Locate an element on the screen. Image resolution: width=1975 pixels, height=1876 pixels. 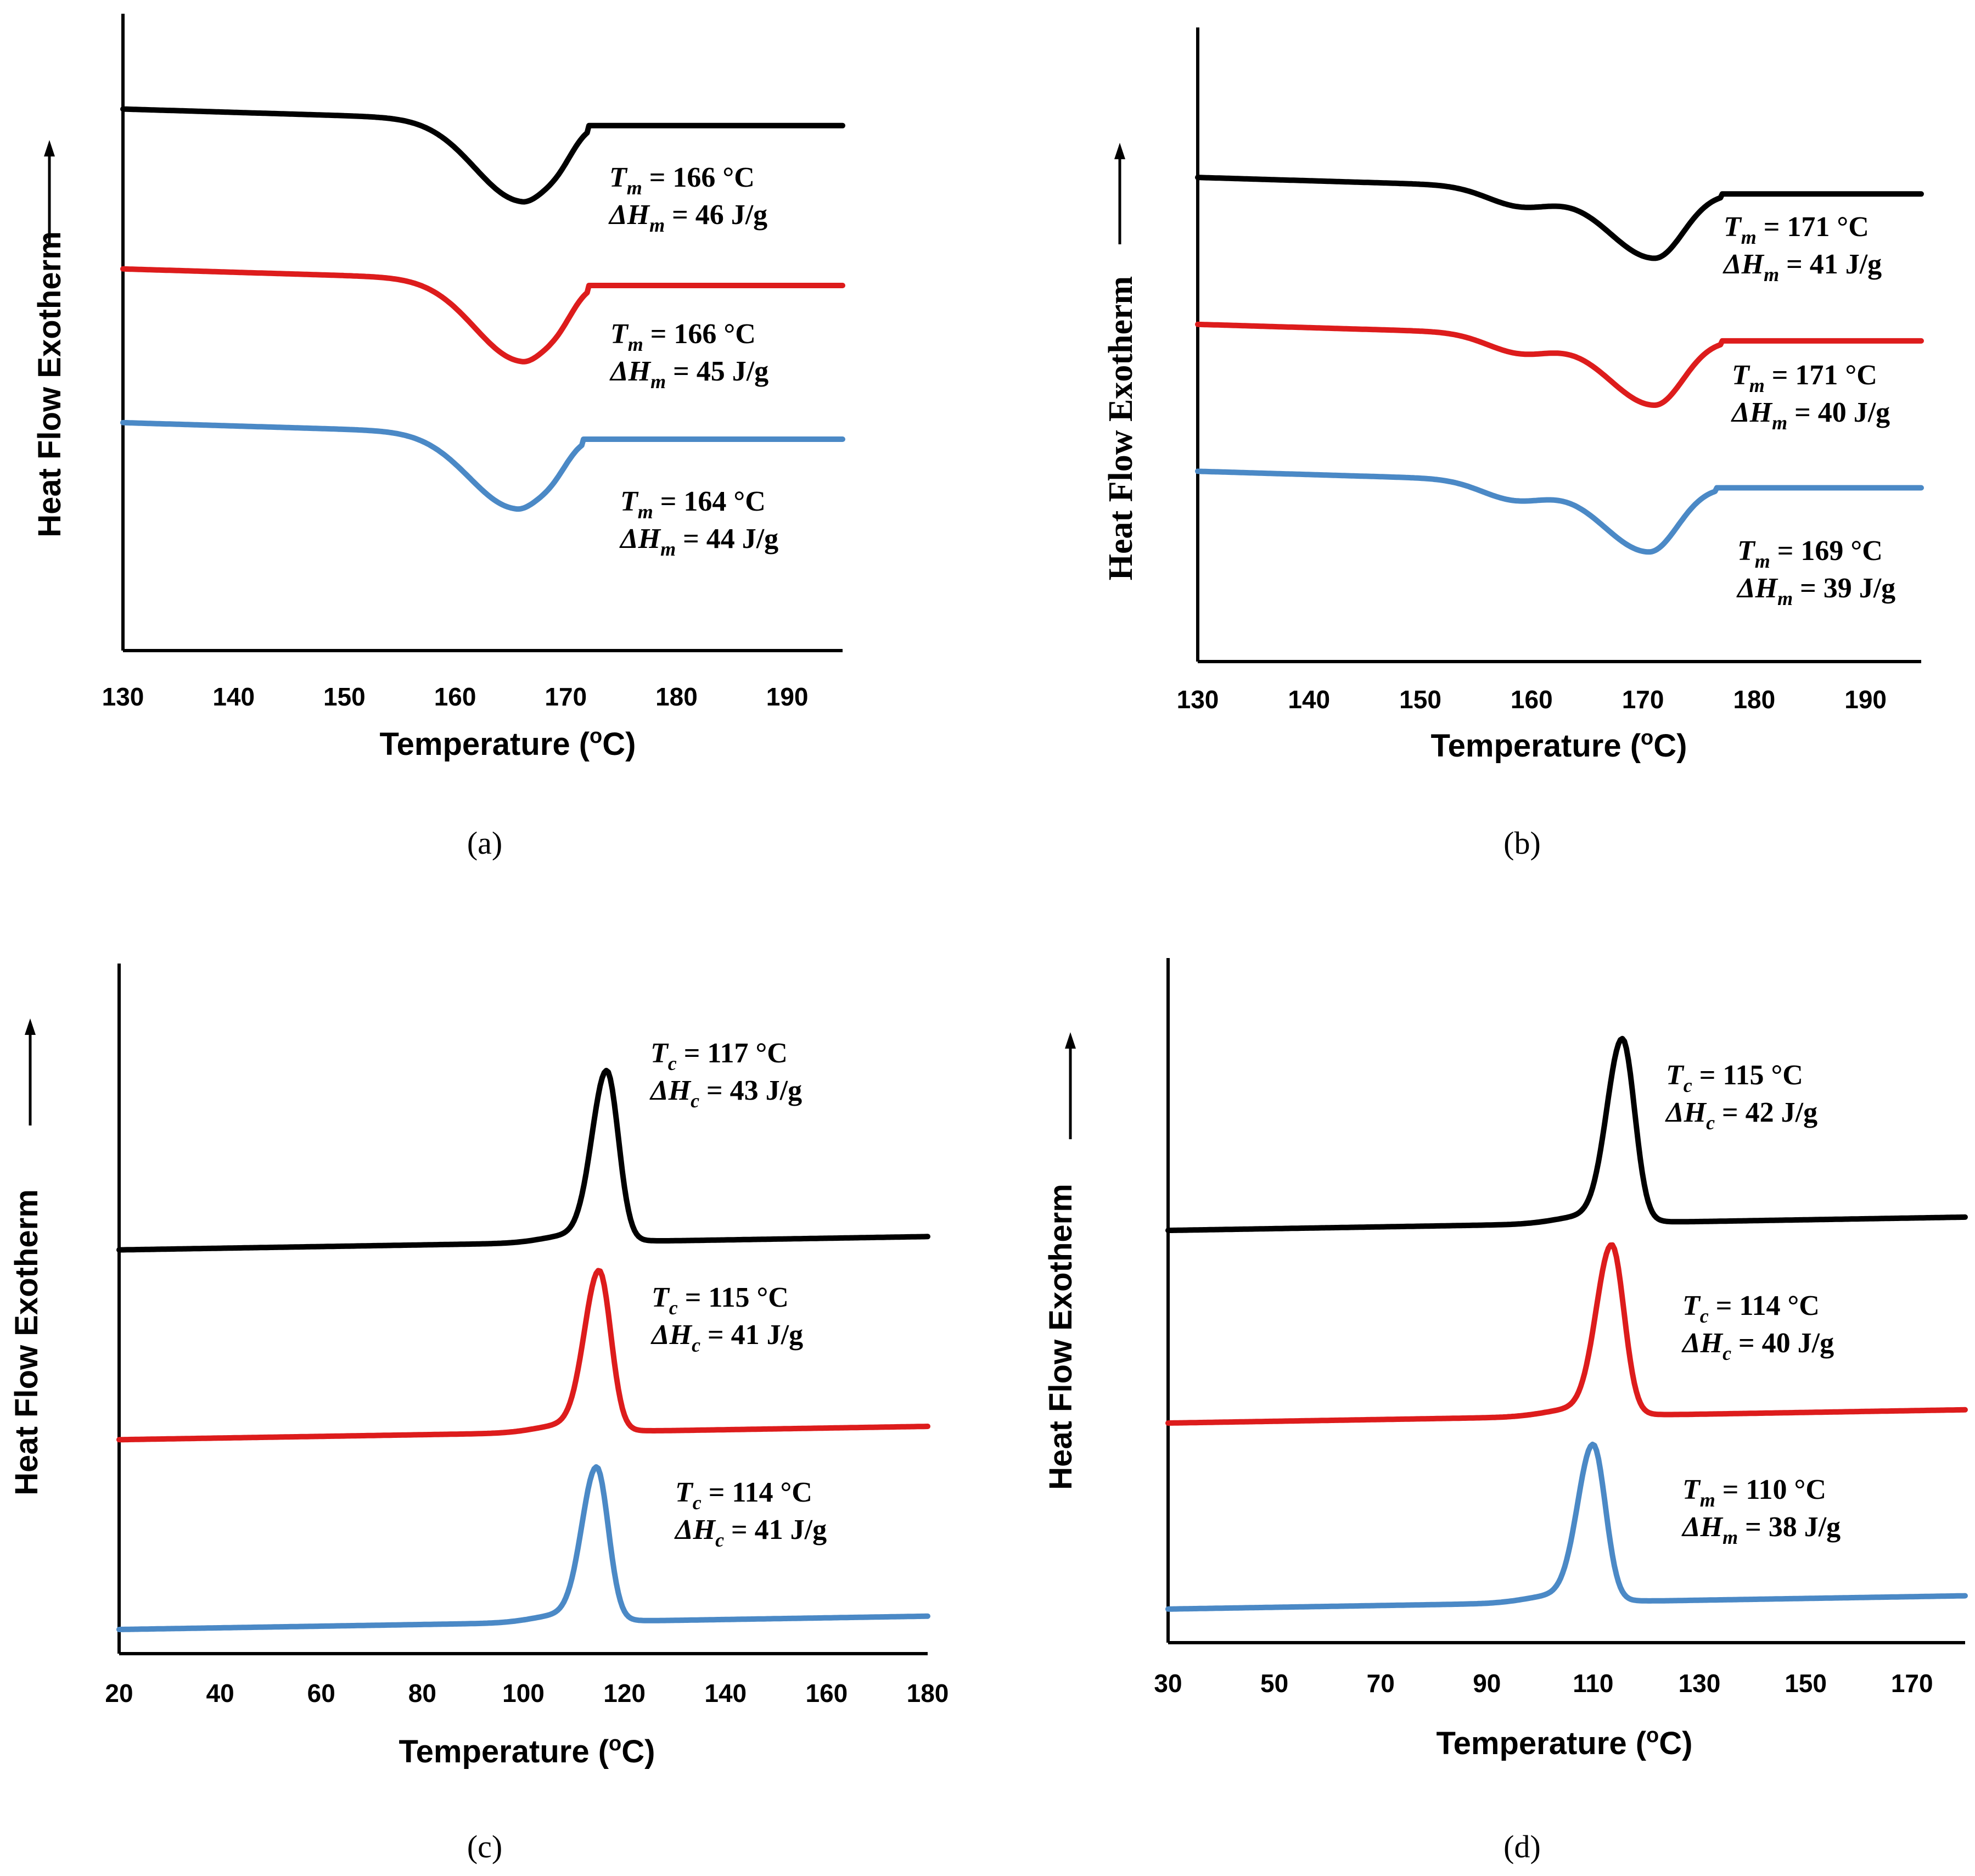
x-tick-label: 20 is located at coordinates (119, 1693).